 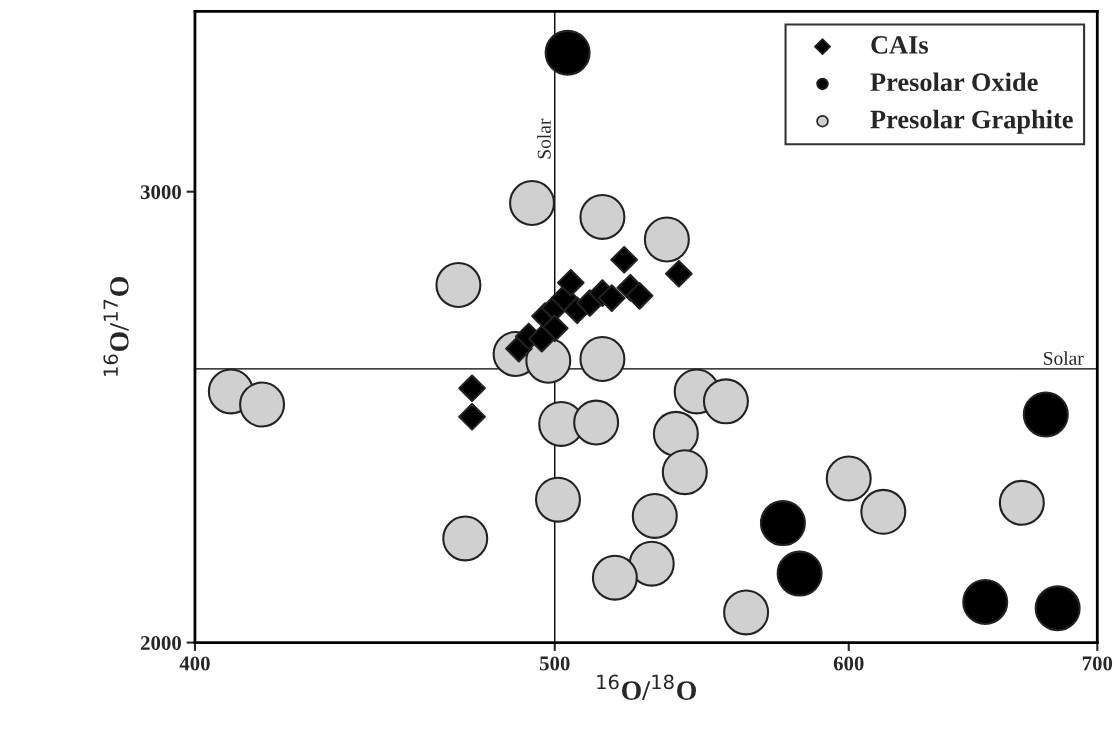 I want to click on legend-label: CAIs, so click(x=900, y=45).